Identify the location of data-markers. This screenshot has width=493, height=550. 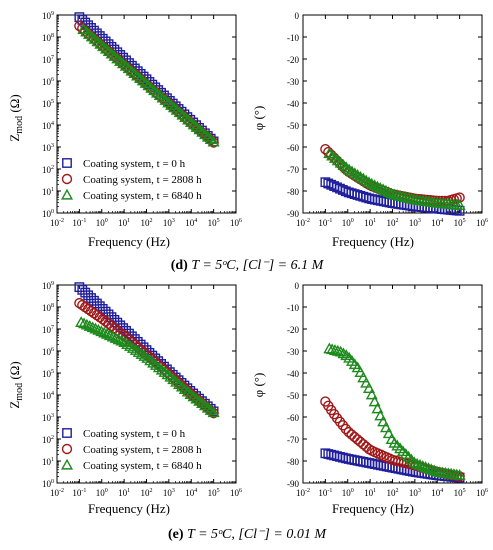
(393, 412).